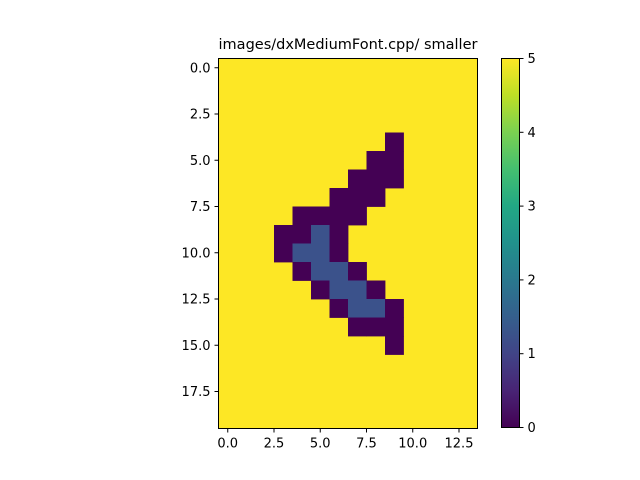 The image size is (640, 480). What do you see at coordinates (348, 45) in the screenshot?
I see `chart-title: images/dxMediumFont.cpp/ smaller` at bounding box center [348, 45].